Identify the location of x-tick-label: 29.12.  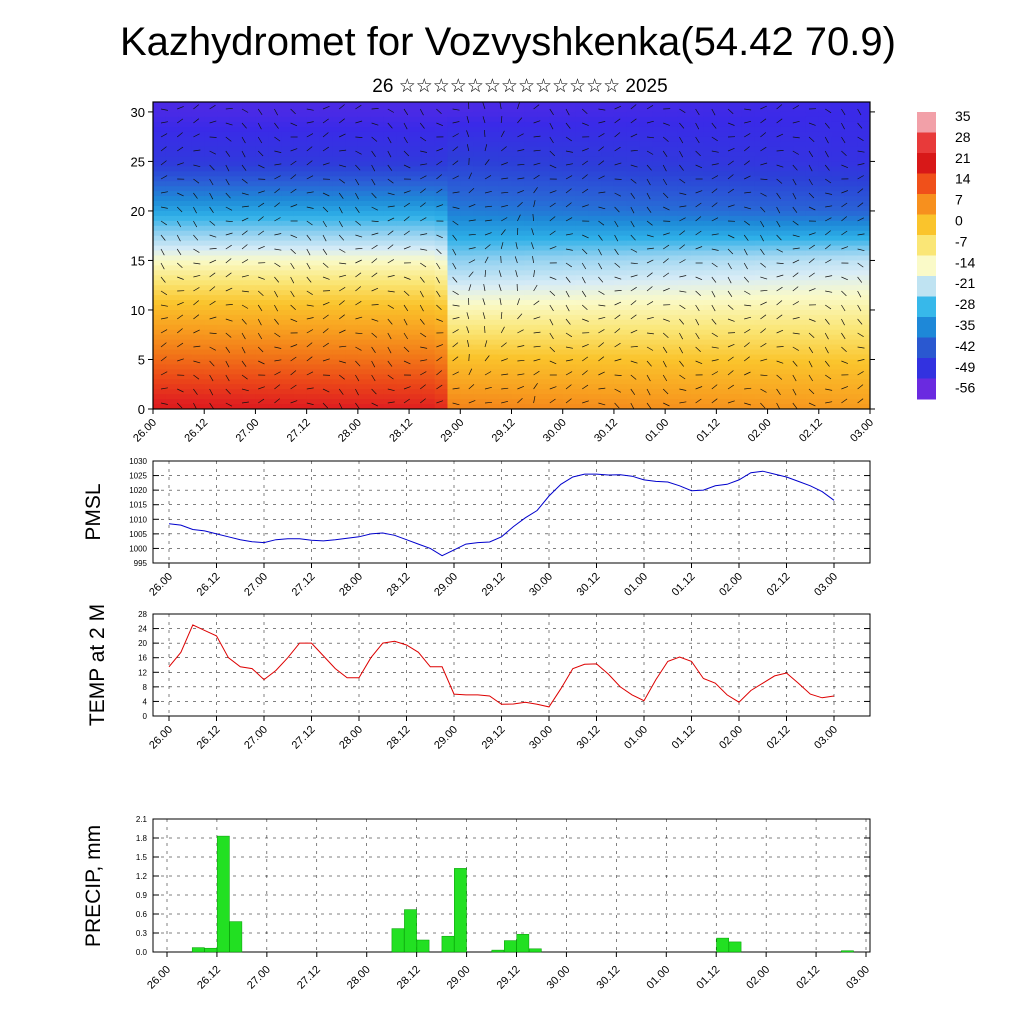
(494, 585).